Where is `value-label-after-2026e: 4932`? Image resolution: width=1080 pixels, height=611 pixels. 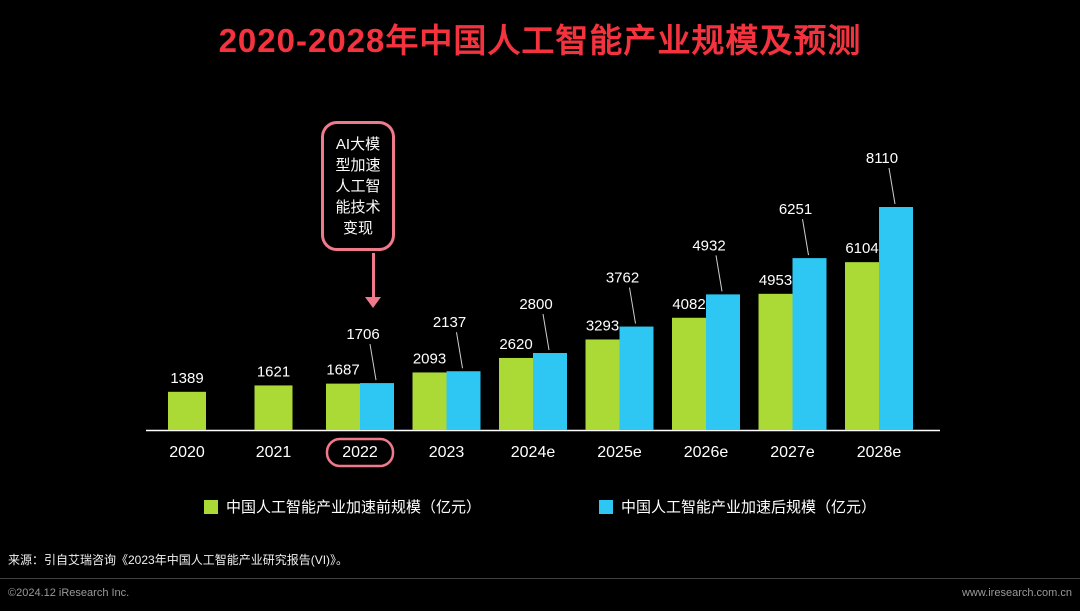
value-label-after-2026e: 4932 is located at coordinates (708, 245).